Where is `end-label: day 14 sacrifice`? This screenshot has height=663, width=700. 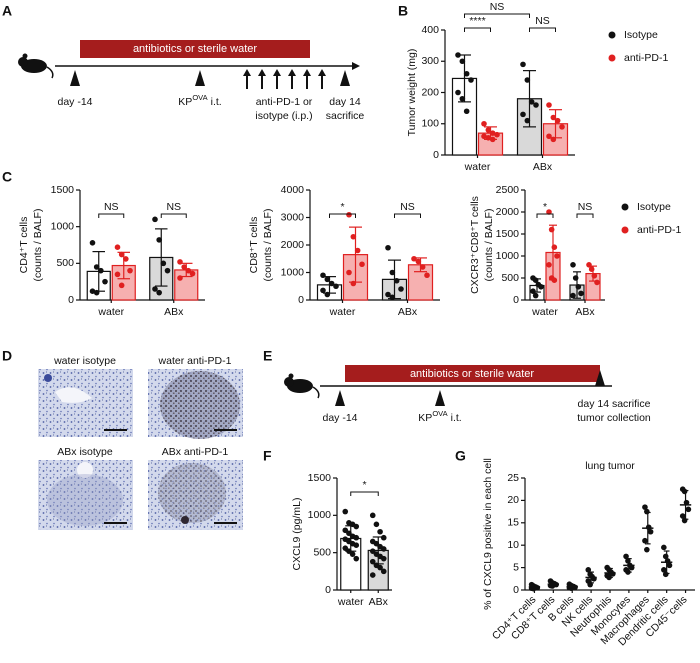 end-label: day 14 sacrifice is located at coordinates (614, 404).